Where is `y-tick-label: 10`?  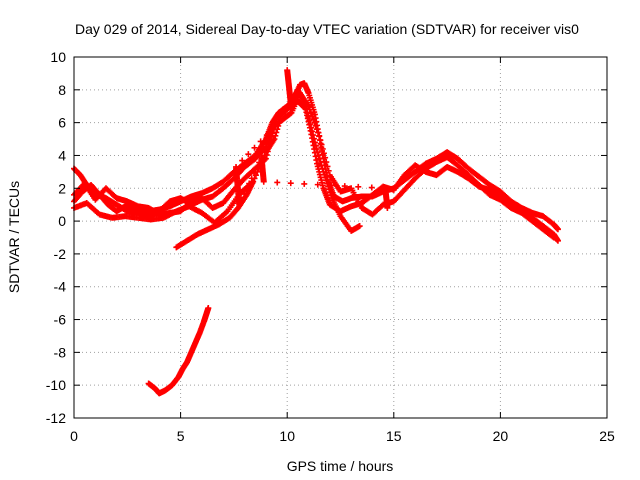 y-tick-label: 10 is located at coordinates (58, 57).